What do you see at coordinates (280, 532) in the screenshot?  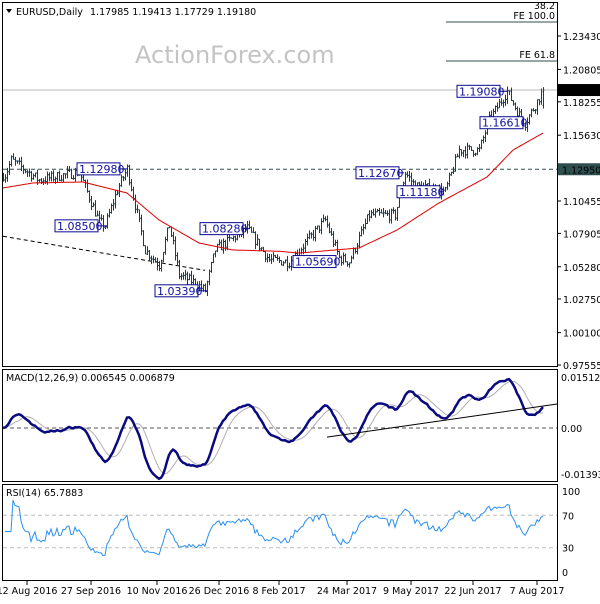 I see `rsi-panel-frame` at bounding box center [280, 532].